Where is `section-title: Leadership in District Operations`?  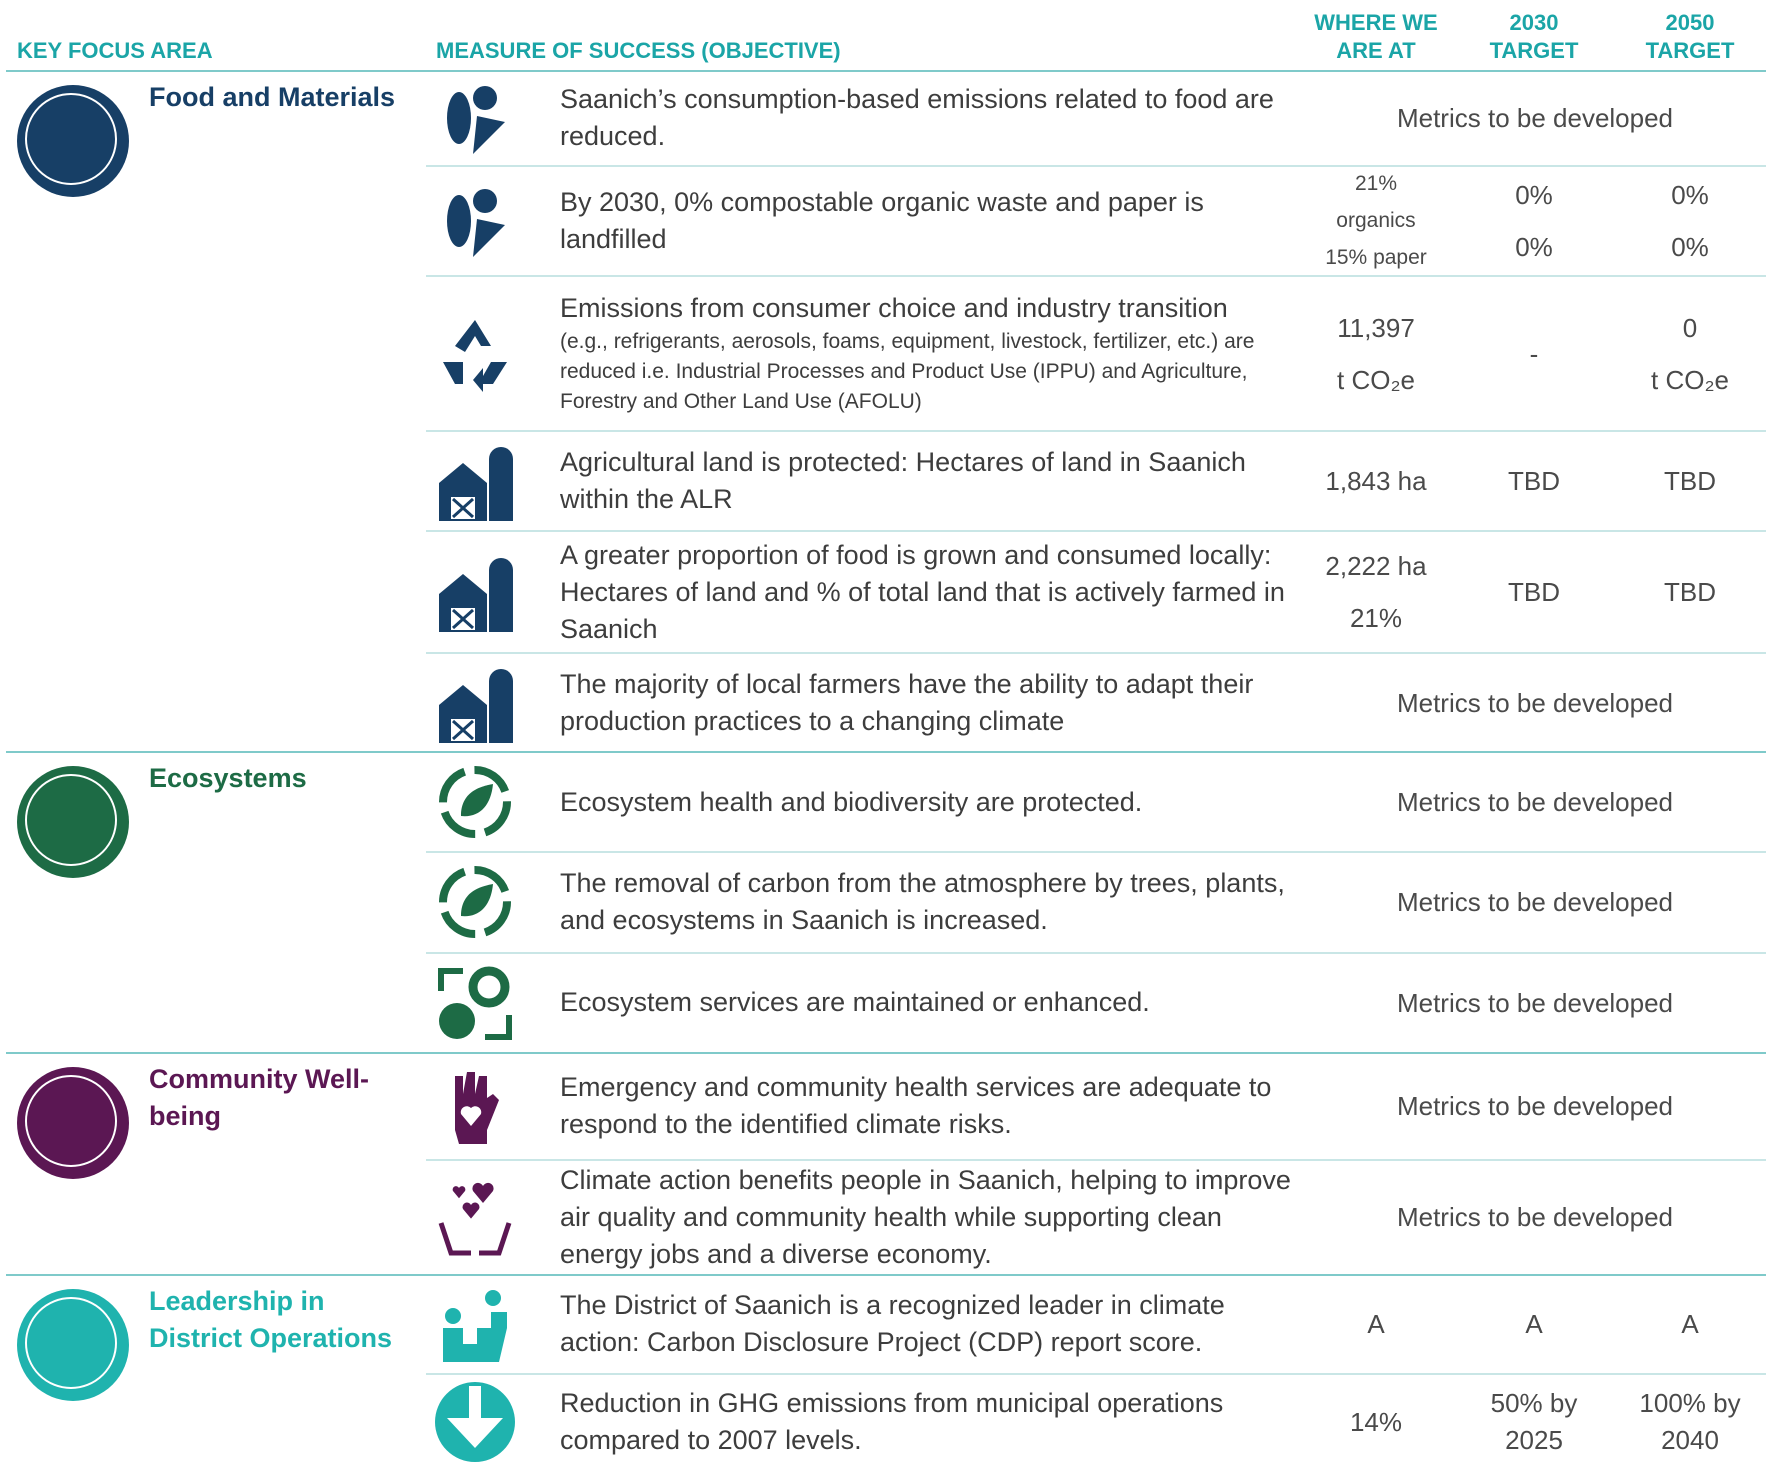
section-title: Leadership in District Operations is located at coordinates (271, 1319).